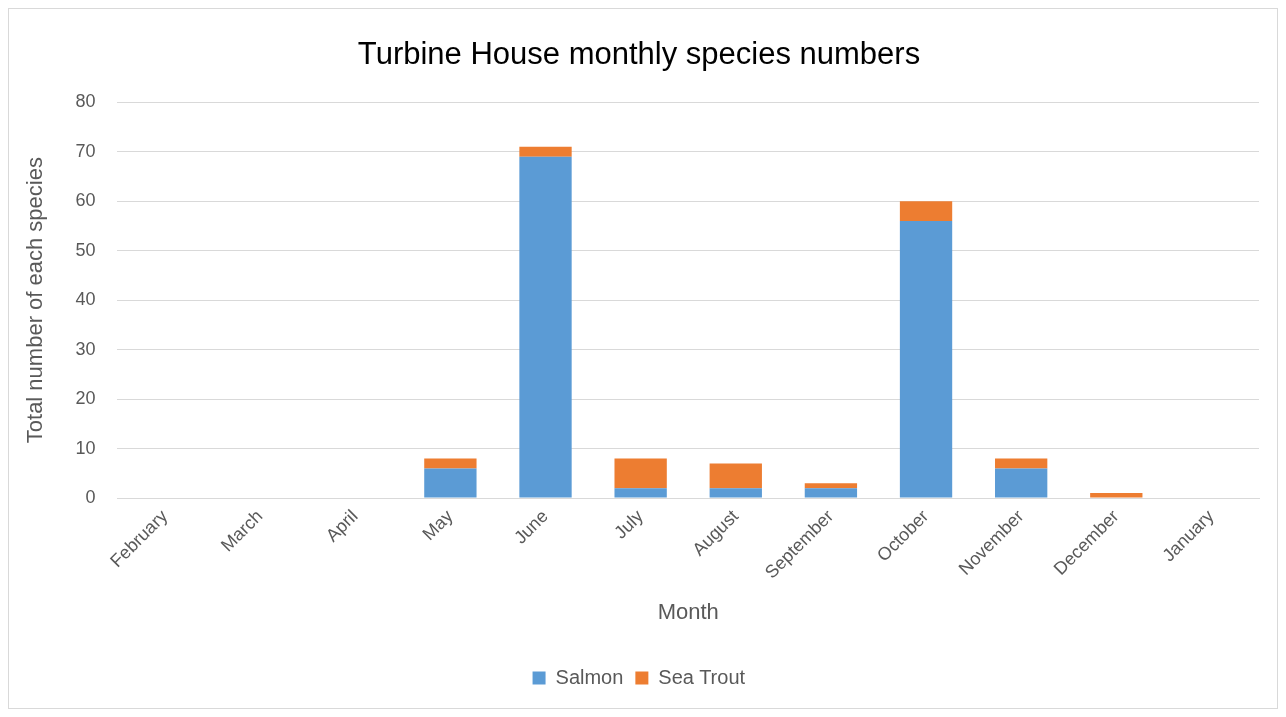 The height and width of the screenshot is (717, 1286). Describe the element at coordinates (628, 524) in the screenshot. I see `x-tick-label: July` at that location.